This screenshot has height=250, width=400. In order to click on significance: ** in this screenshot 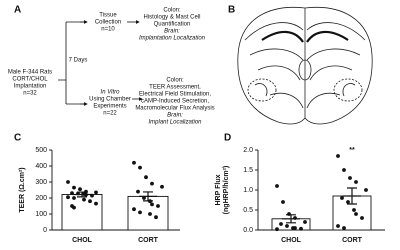, I will do `click(352, 150)`.